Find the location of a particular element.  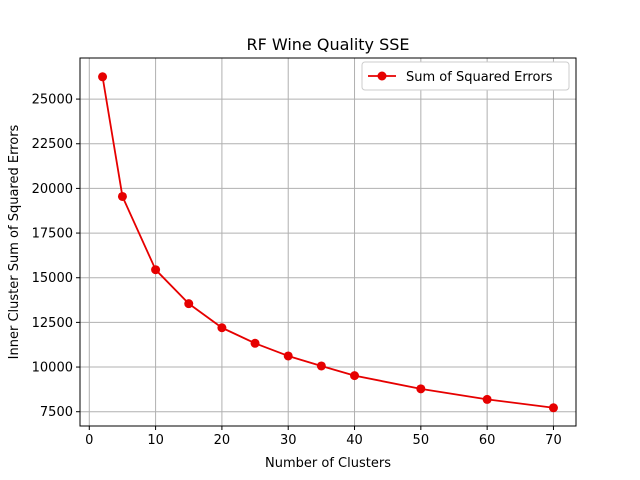

y-tick-label: 10000 is located at coordinates (52, 368).